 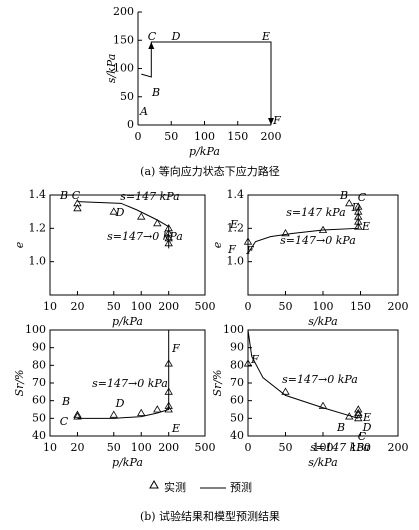 I want to click on x-tick-label: 0, so click(x=248, y=306).